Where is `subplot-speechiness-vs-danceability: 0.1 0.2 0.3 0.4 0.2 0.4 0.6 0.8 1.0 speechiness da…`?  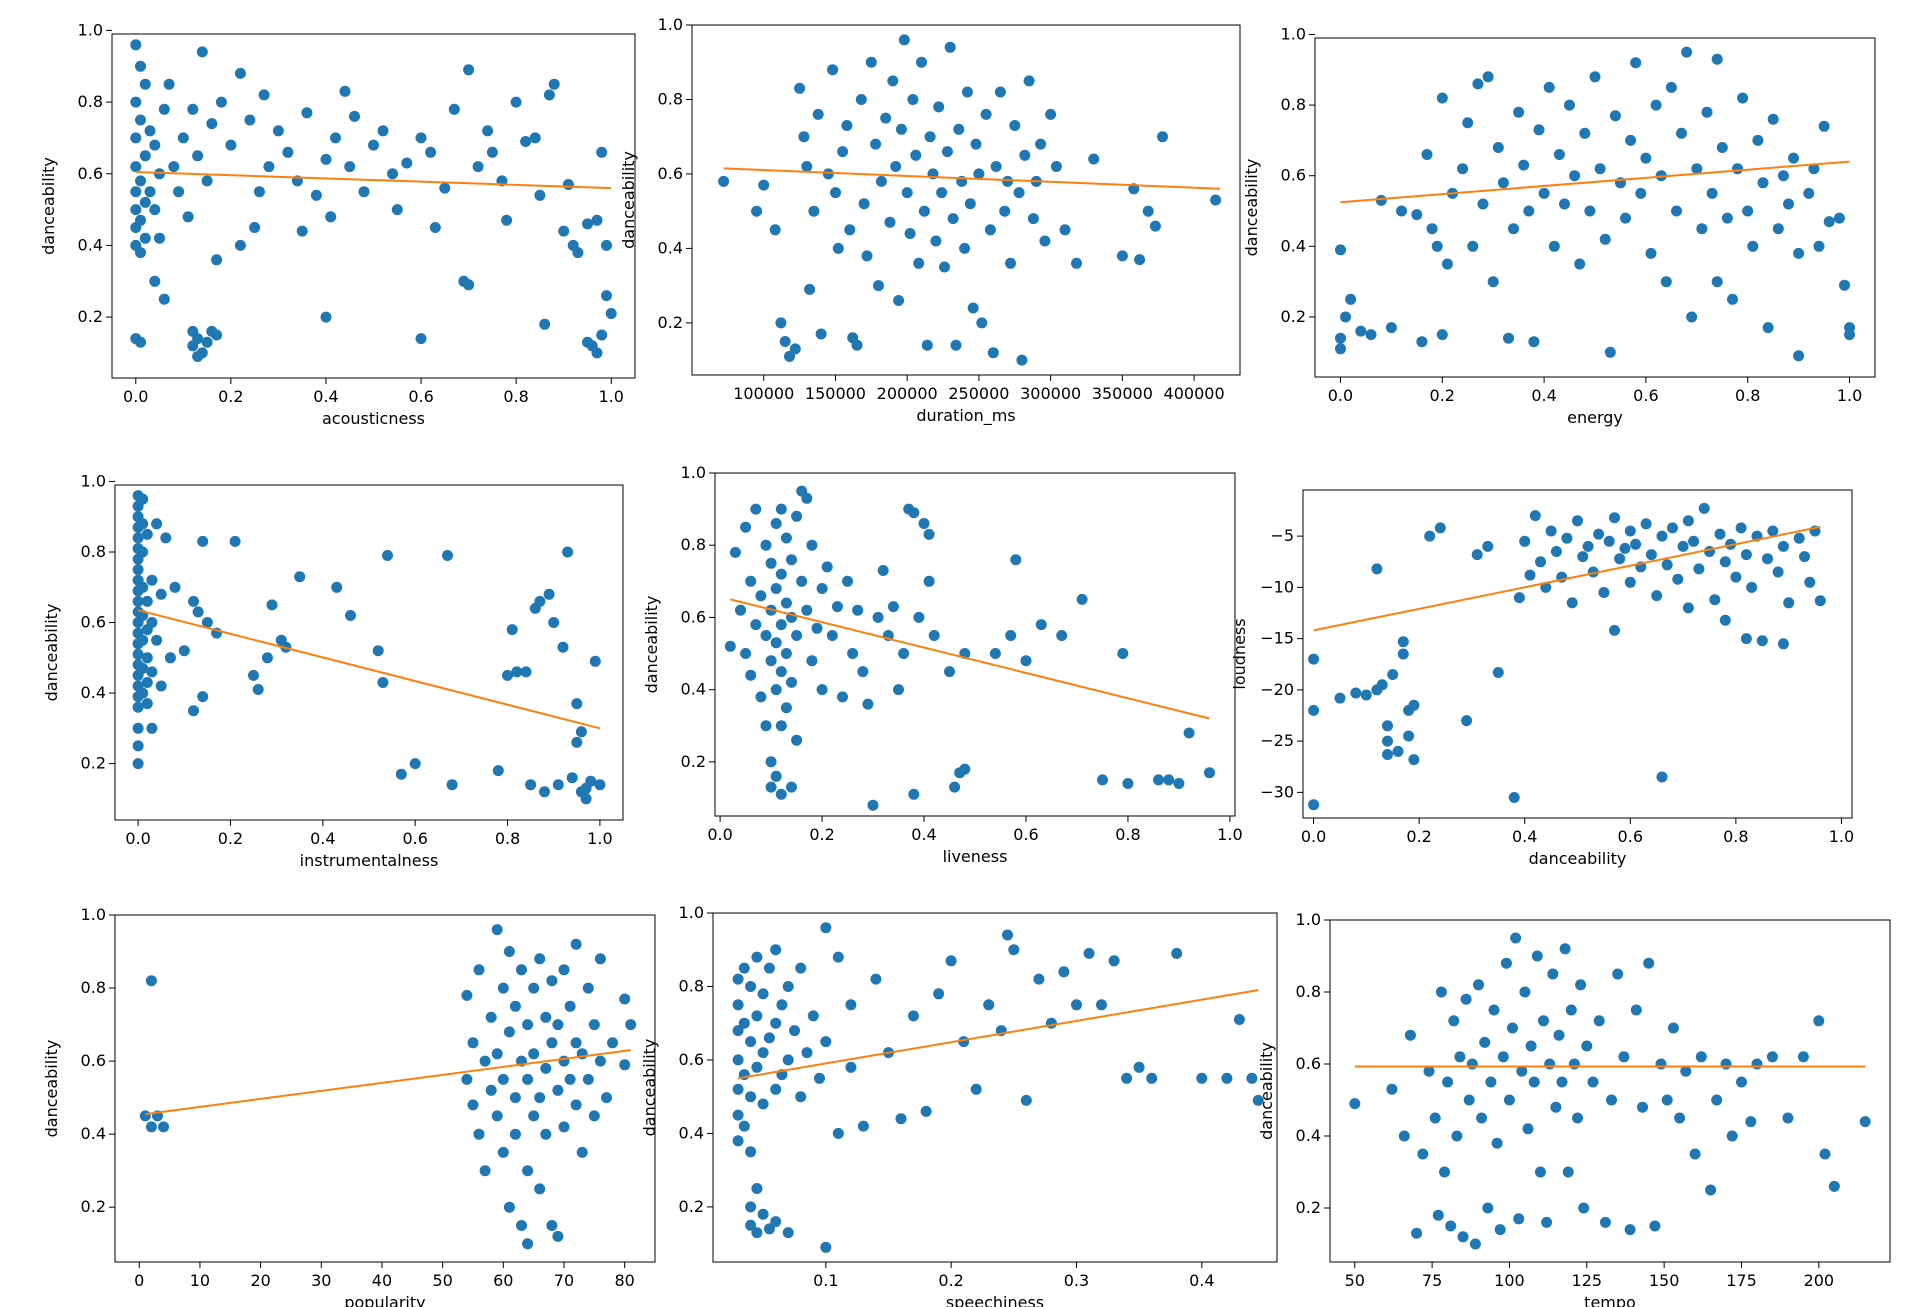 subplot-speechiness-vs-danceability: 0.1 0.2 0.3 0.4 0.2 0.4 0.6 0.8 1.0 speechiness da… is located at coordinates (959, 1105).